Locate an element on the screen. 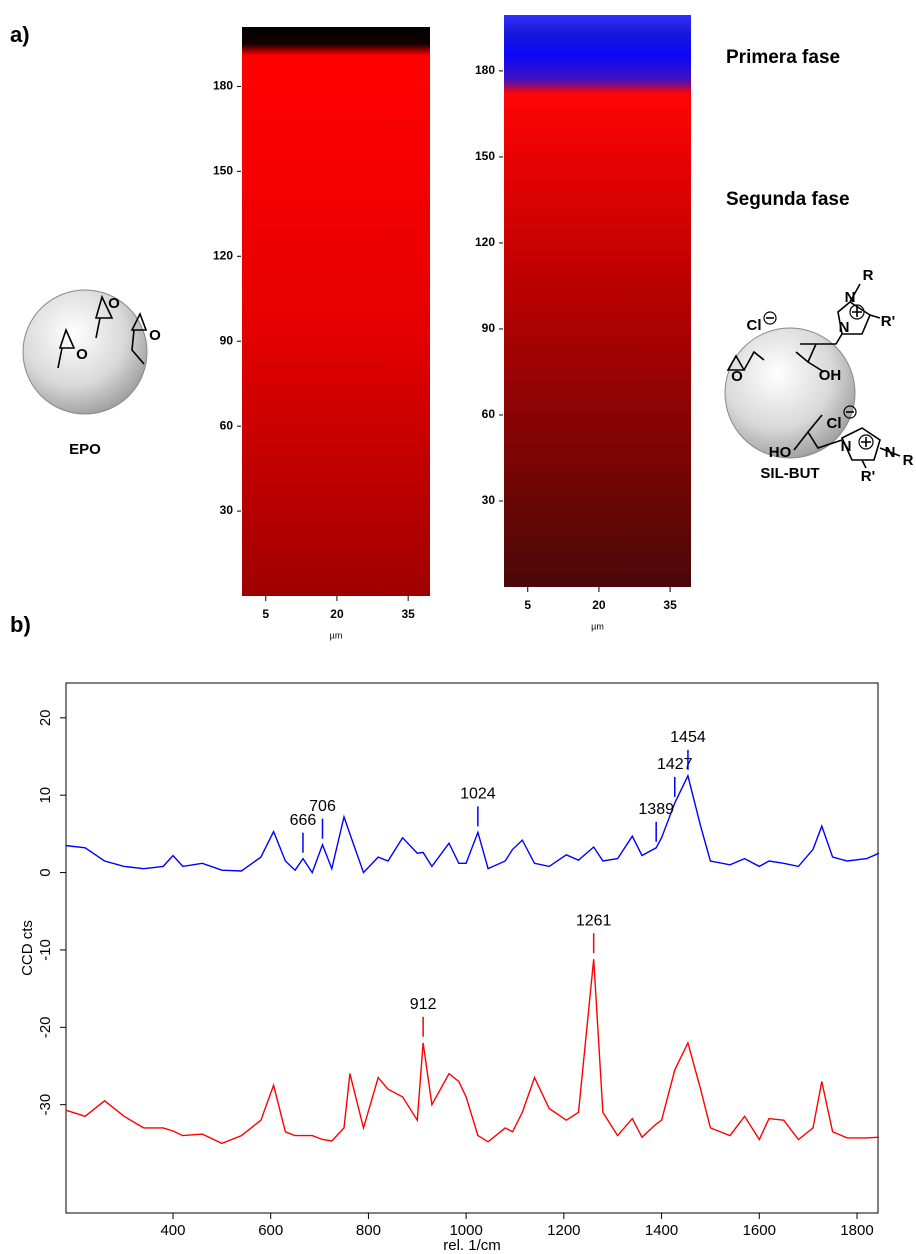  sil-but-molecule: R N R' Cl N OH Cl HO N N R R' O SIL-BUT is located at coordinates (819, 376).